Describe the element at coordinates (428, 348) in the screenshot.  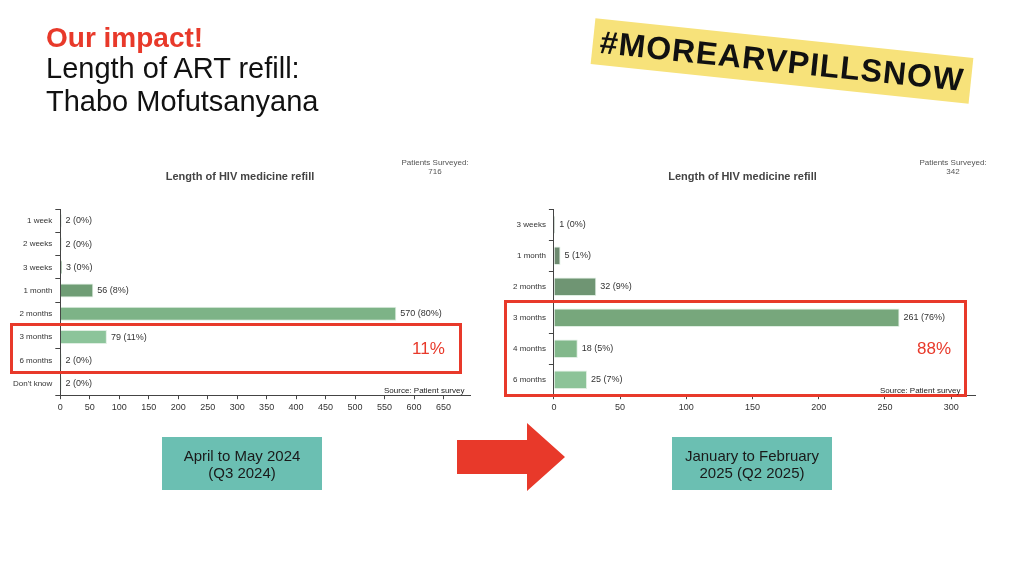
I see `annotation: 11%` at that location.